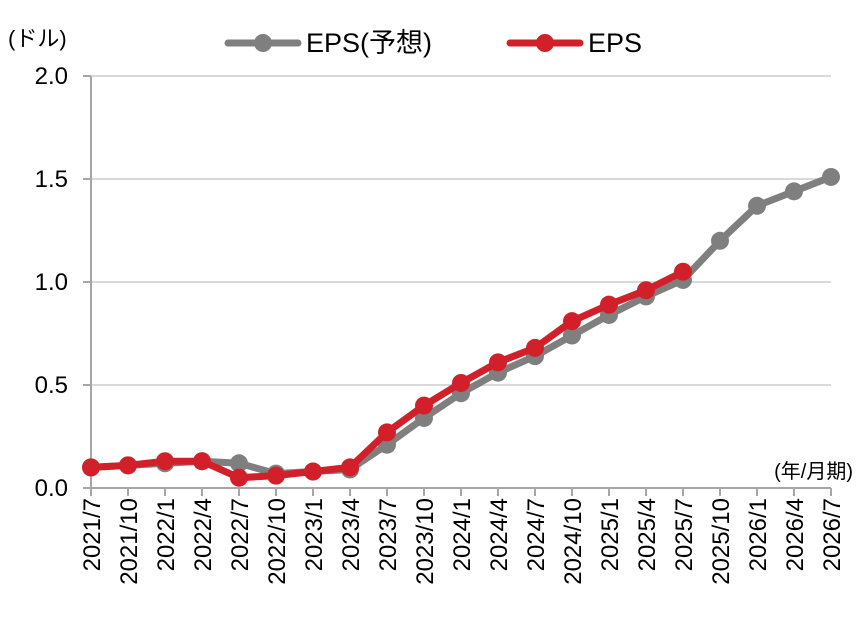  What do you see at coordinates (203, 534) in the screenshot?
I see `x-tick-label: 2022/4` at bounding box center [203, 534].